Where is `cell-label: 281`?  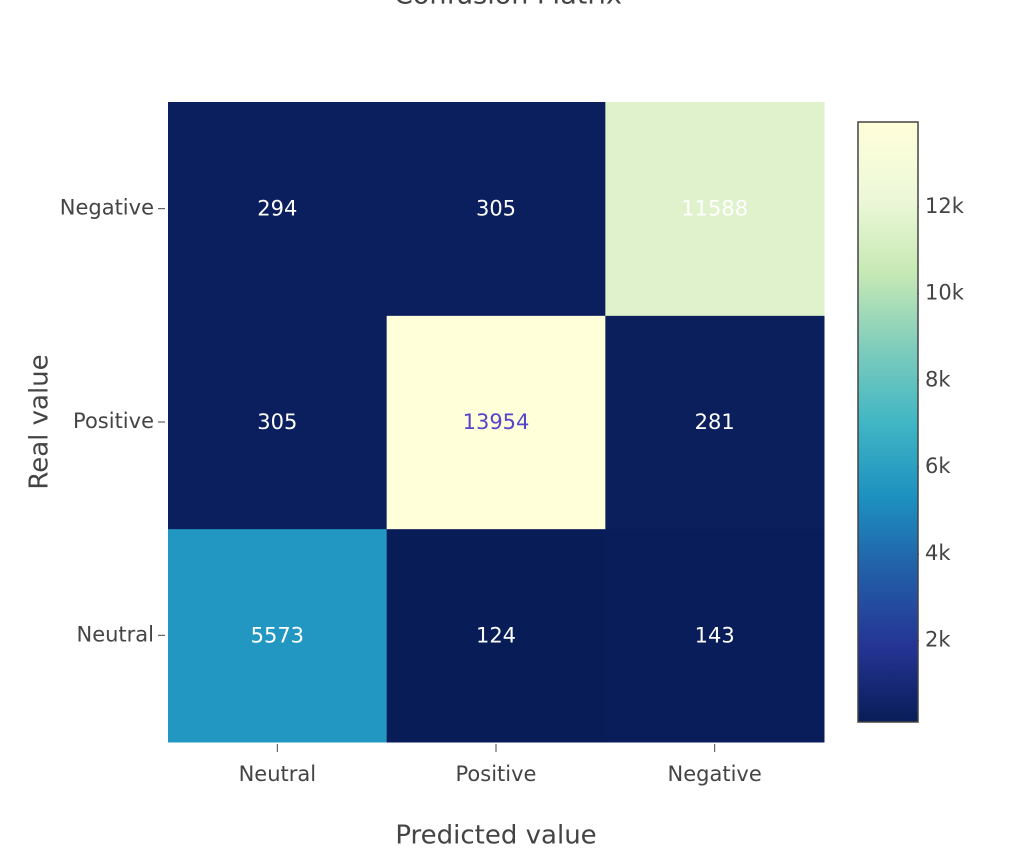
cell-label: 281 is located at coordinates (715, 422).